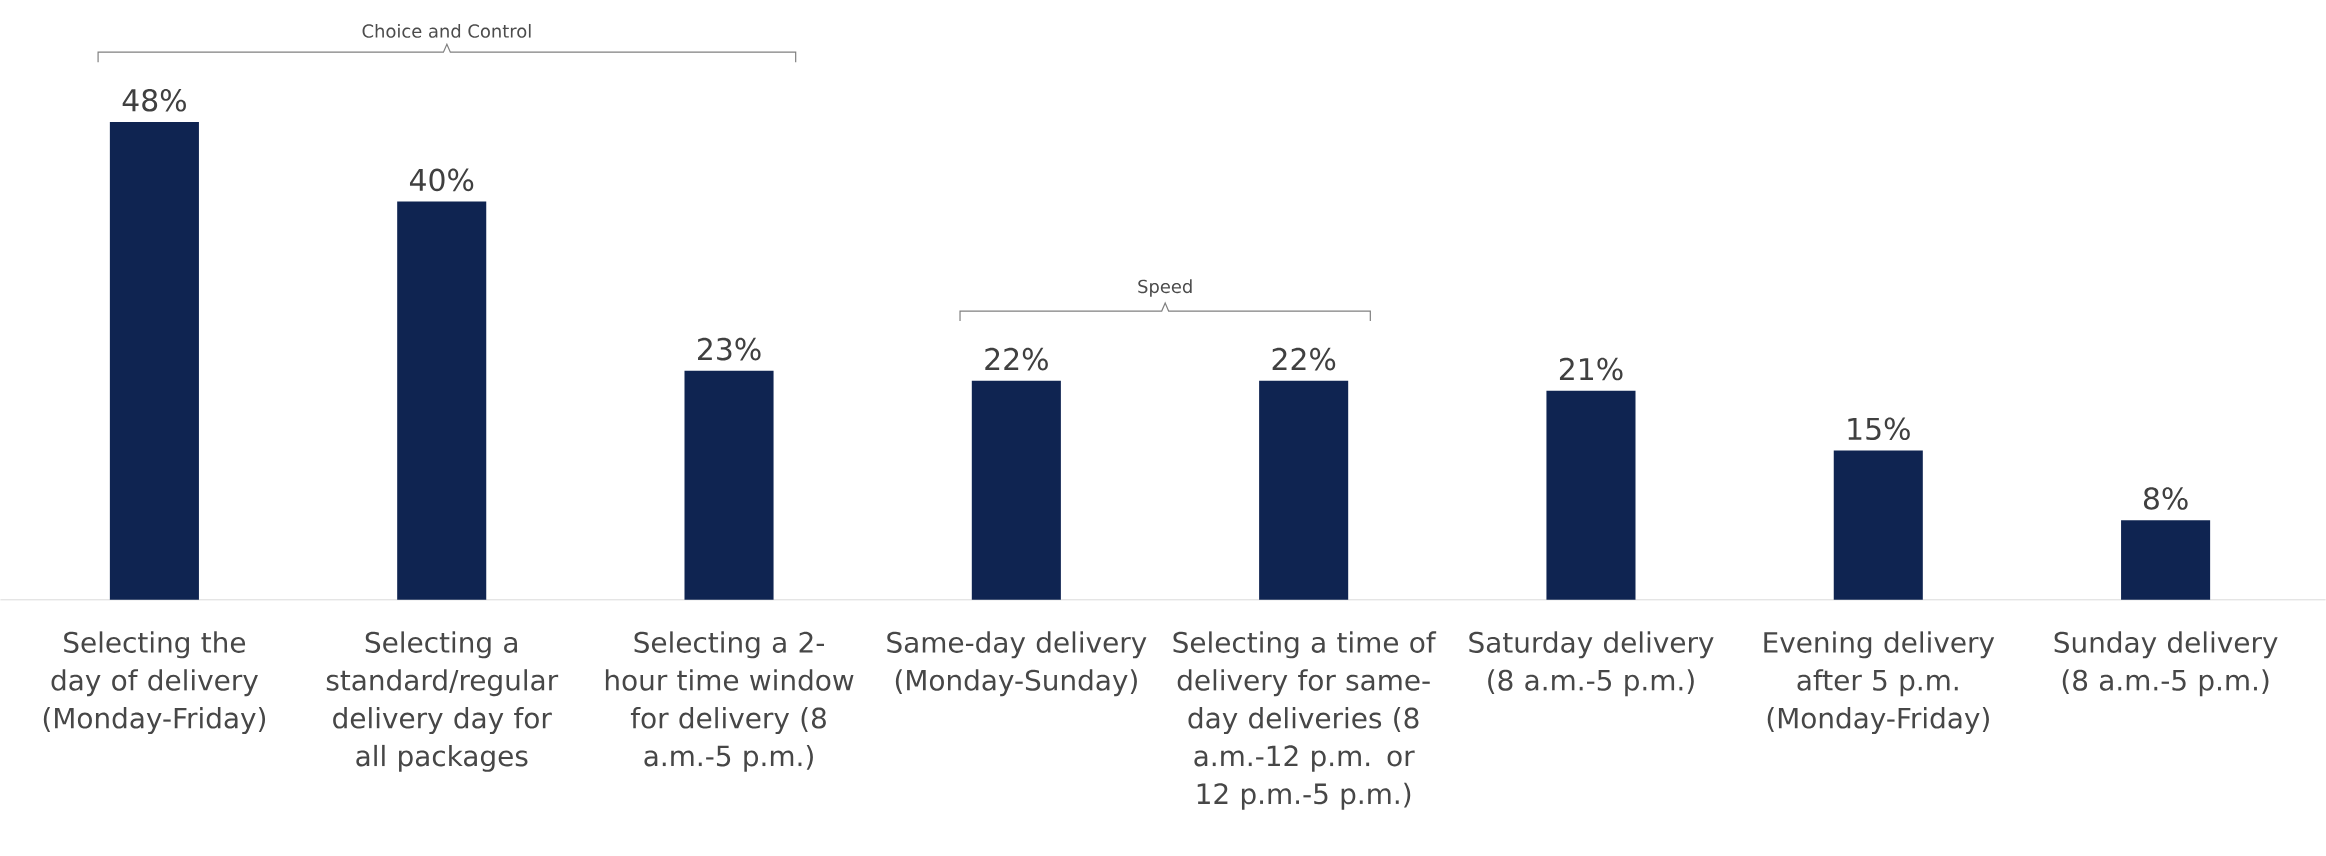 Image resolution: width=2326 pixels, height=856 pixels. I want to click on data-label: 8%, so click(2165, 498).